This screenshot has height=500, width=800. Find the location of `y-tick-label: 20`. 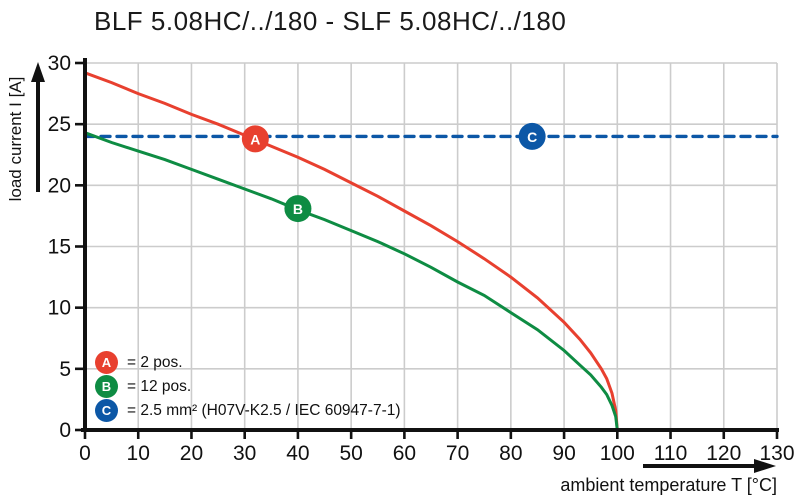

y-tick-label: 20 is located at coordinates (59, 185).